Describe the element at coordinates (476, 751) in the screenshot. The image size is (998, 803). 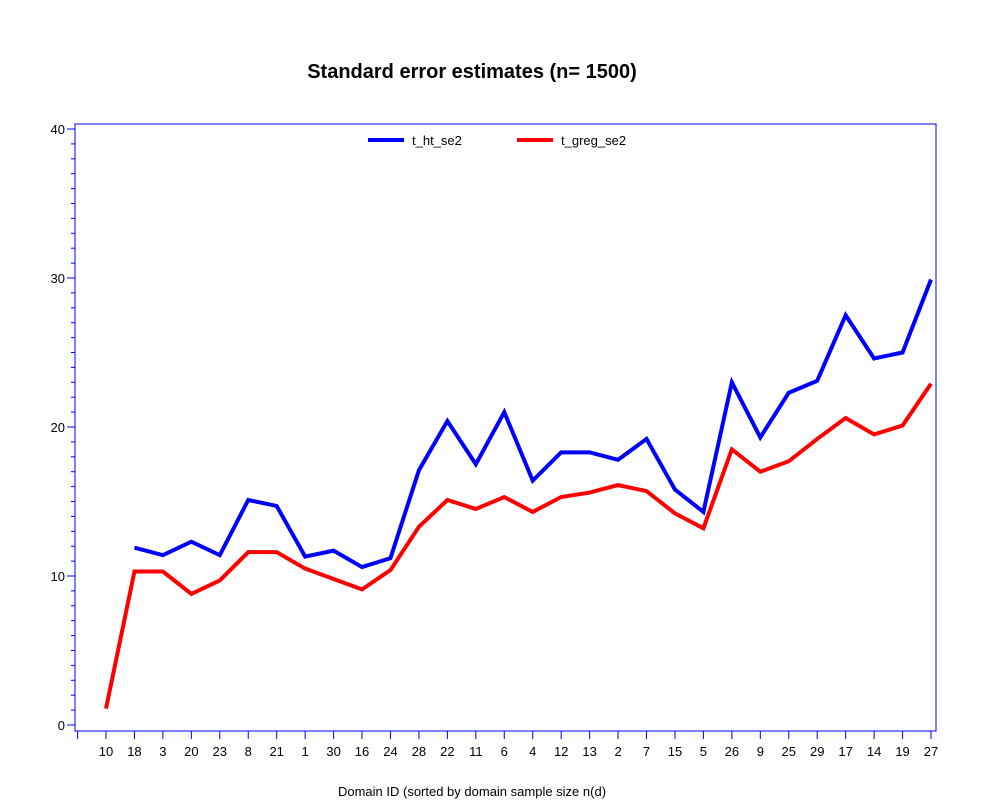
I see `x-tick-label: 11` at that location.